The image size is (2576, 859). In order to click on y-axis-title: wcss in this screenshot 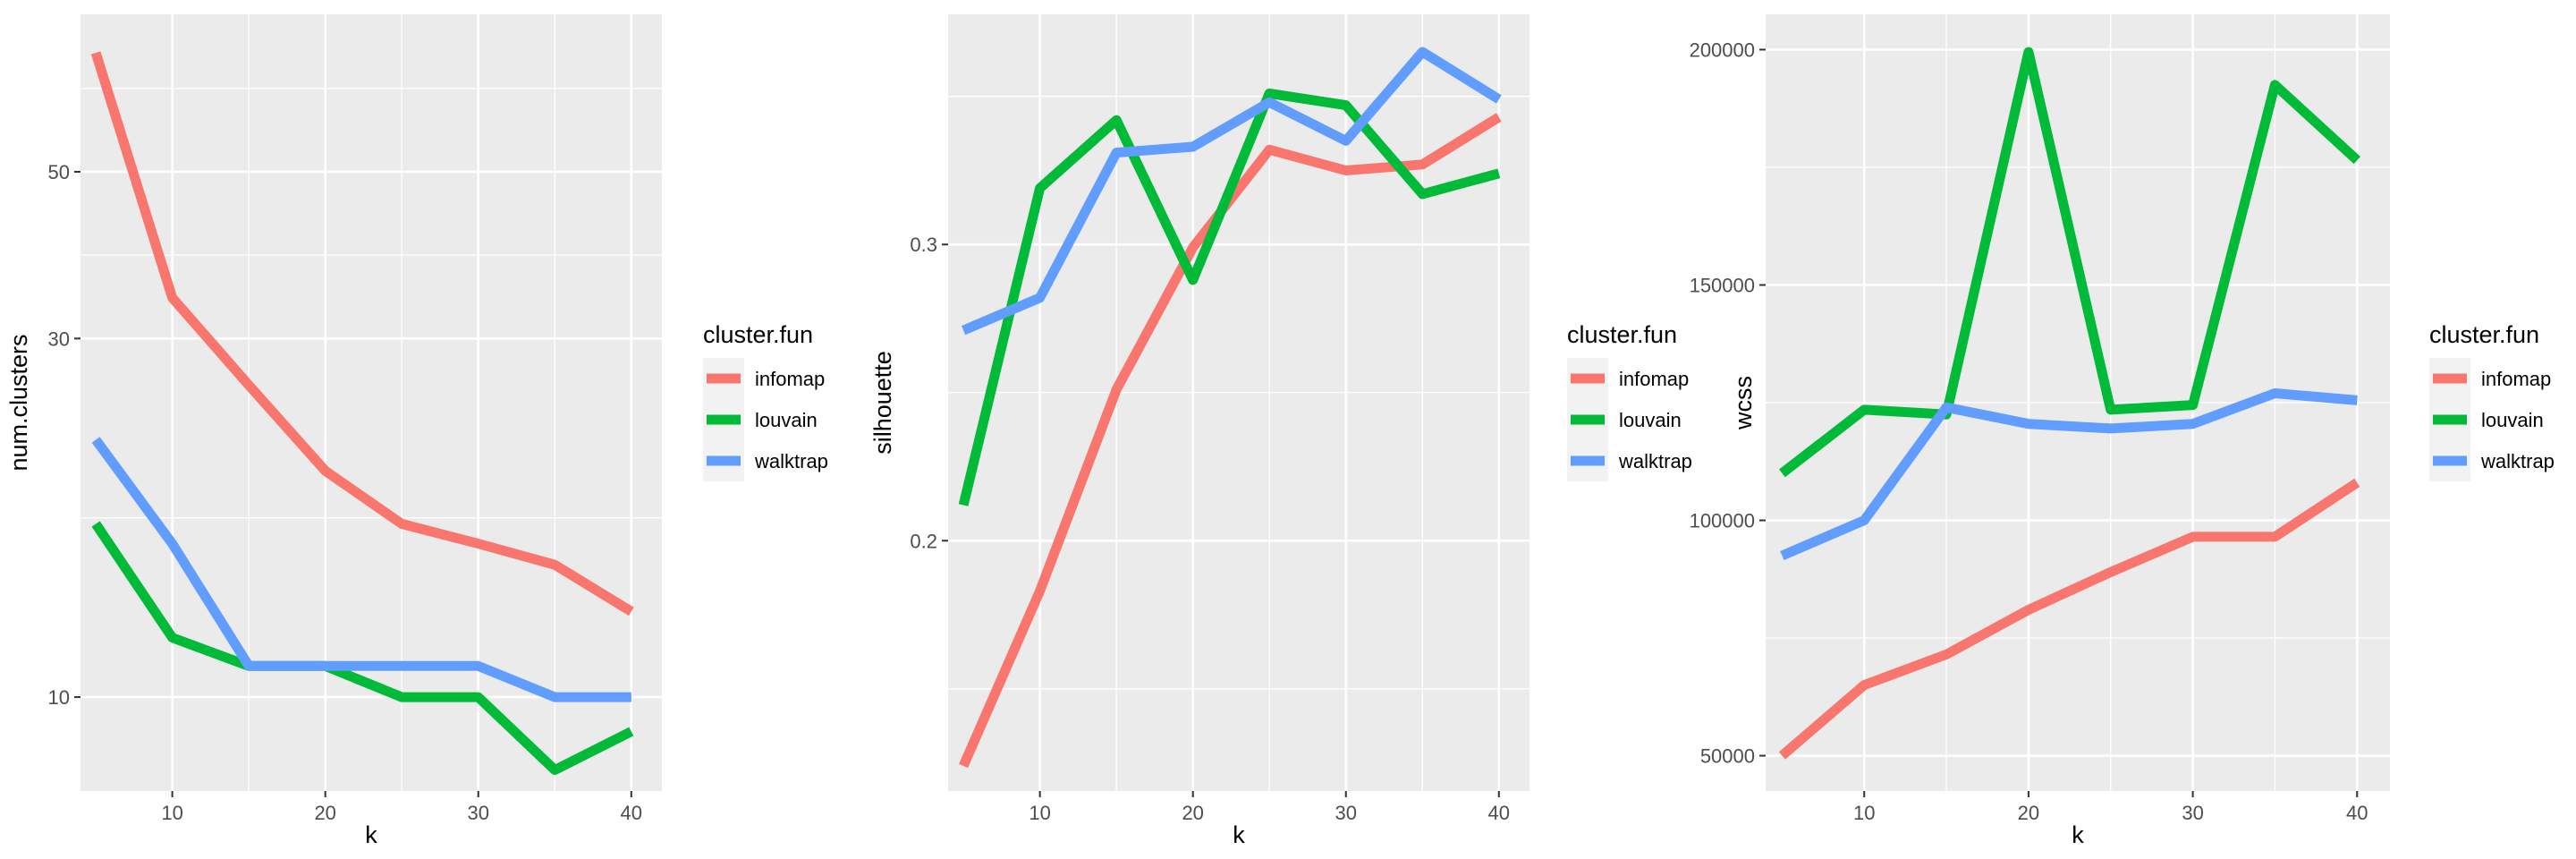, I will do `click(1743, 403)`.